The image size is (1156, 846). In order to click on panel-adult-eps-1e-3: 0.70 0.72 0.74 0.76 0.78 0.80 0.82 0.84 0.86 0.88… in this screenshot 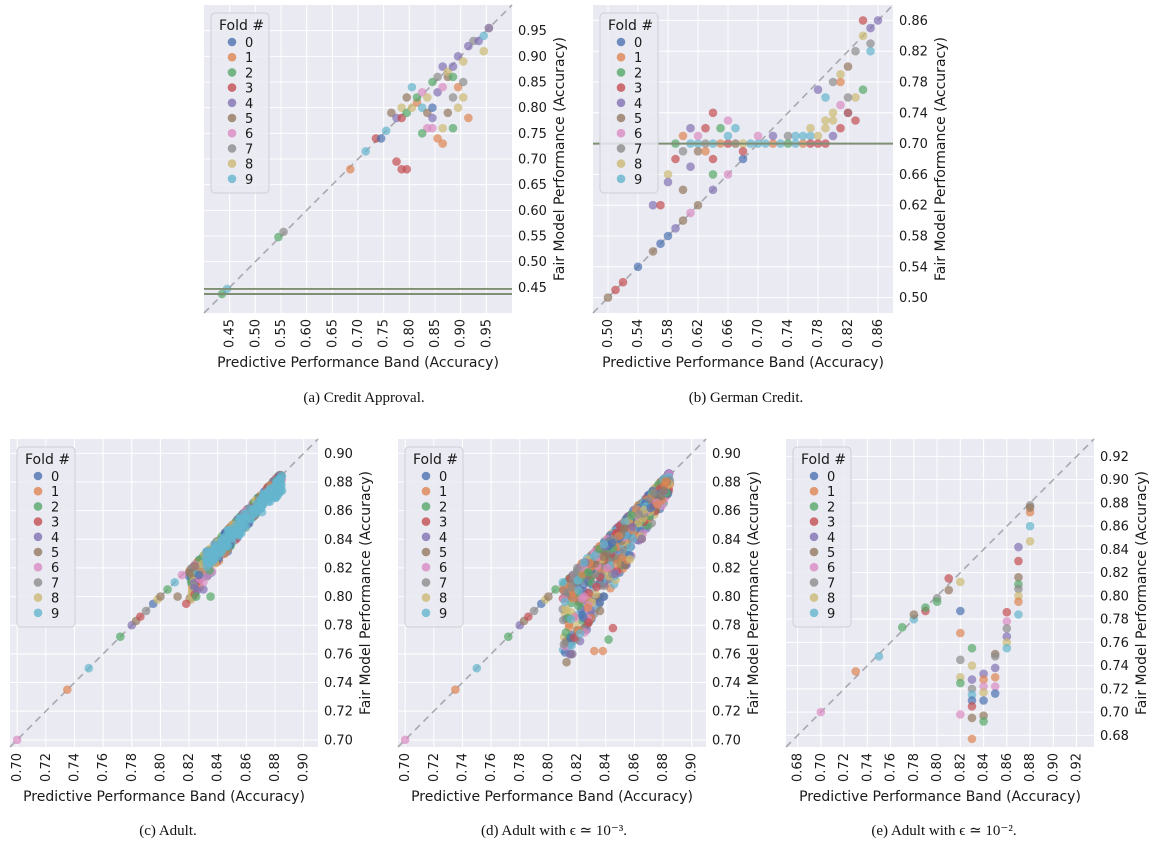, I will do `click(579, 638)`.